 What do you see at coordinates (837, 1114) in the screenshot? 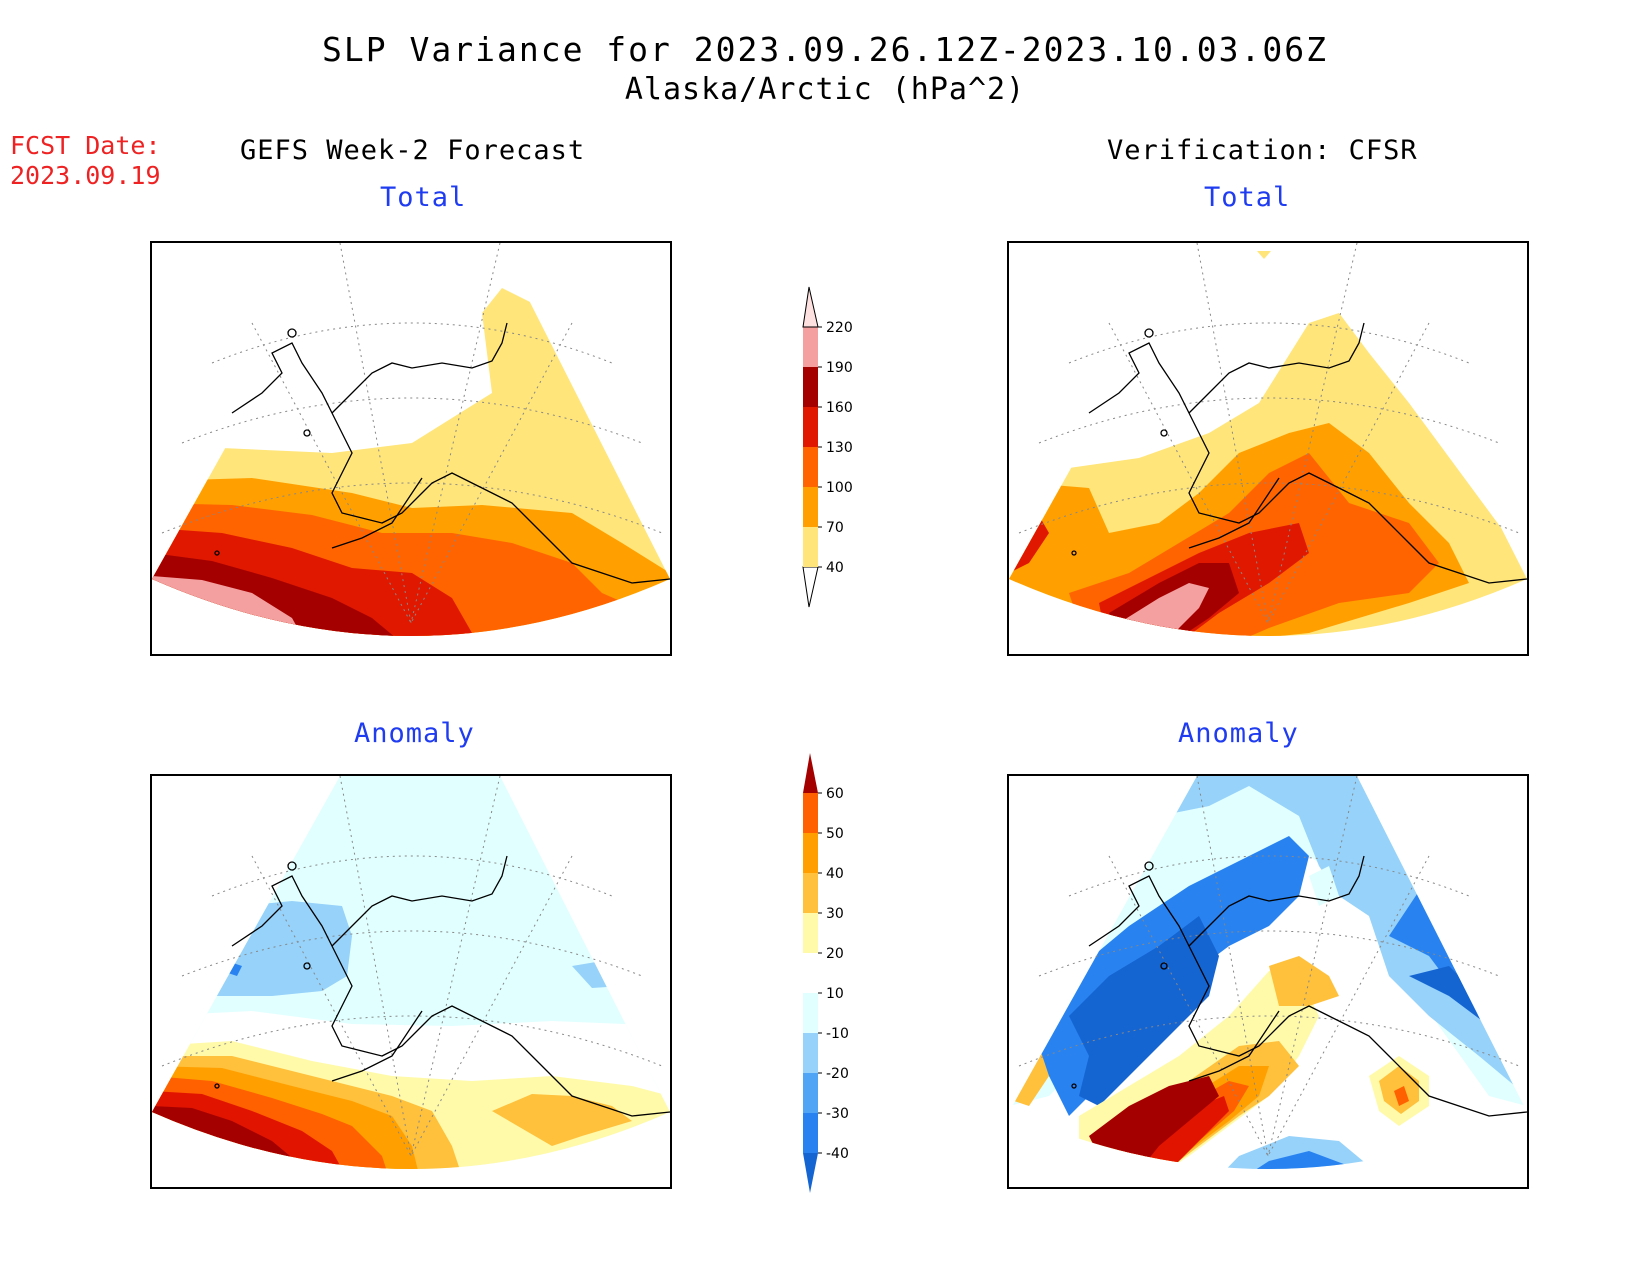
I see `colorbar-anomaly-tick-label: -30` at bounding box center [837, 1114].